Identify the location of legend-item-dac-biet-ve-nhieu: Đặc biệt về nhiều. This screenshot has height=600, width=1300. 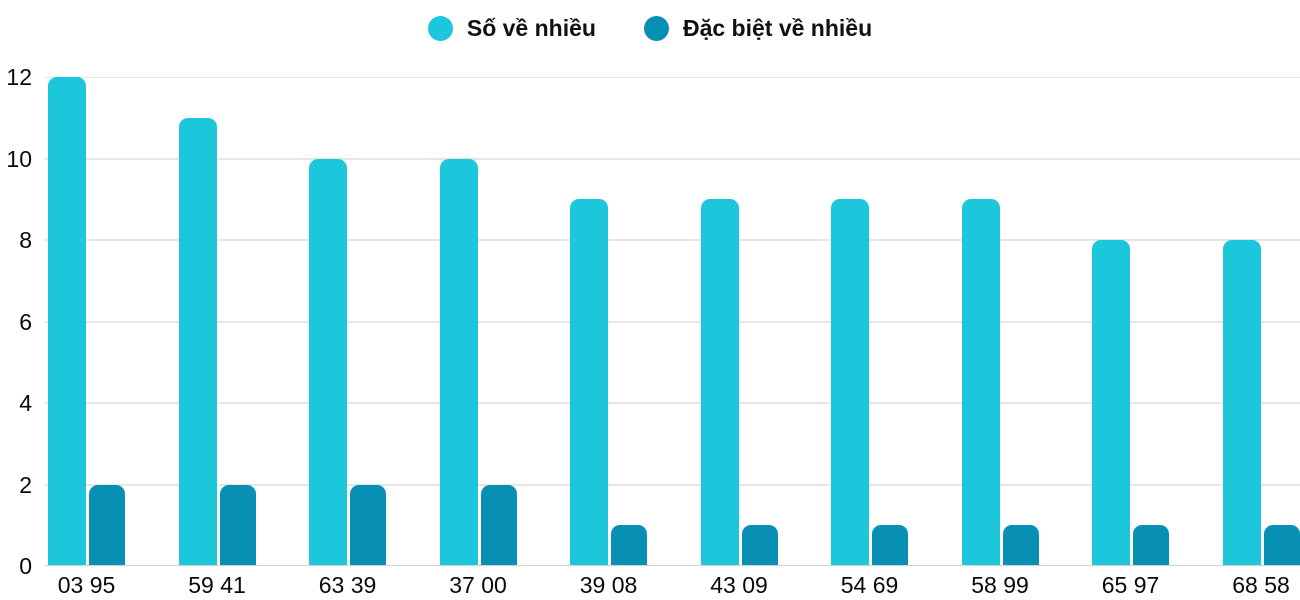
(758, 28).